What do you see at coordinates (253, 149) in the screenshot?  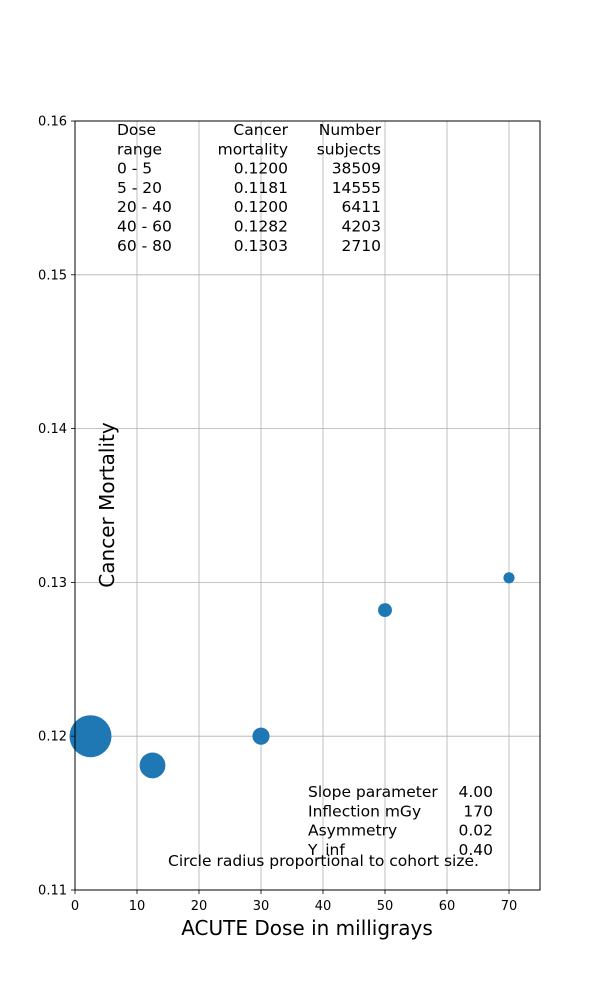 I see `table-header: mortality` at bounding box center [253, 149].